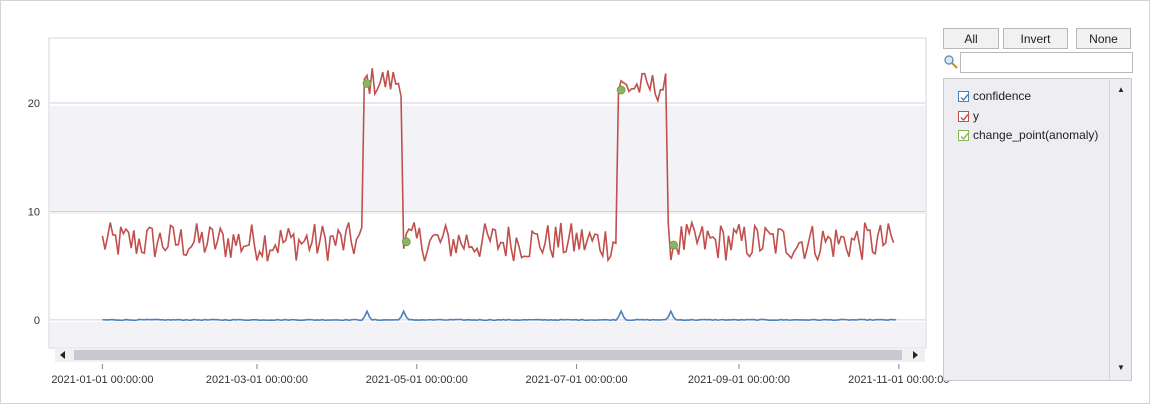 This screenshot has height=404, width=1150. Describe the element at coordinates (1037, 229) in the screenshot. I see `series-list: confidence y change_point(anomaly) ▲ ▼` at that location.